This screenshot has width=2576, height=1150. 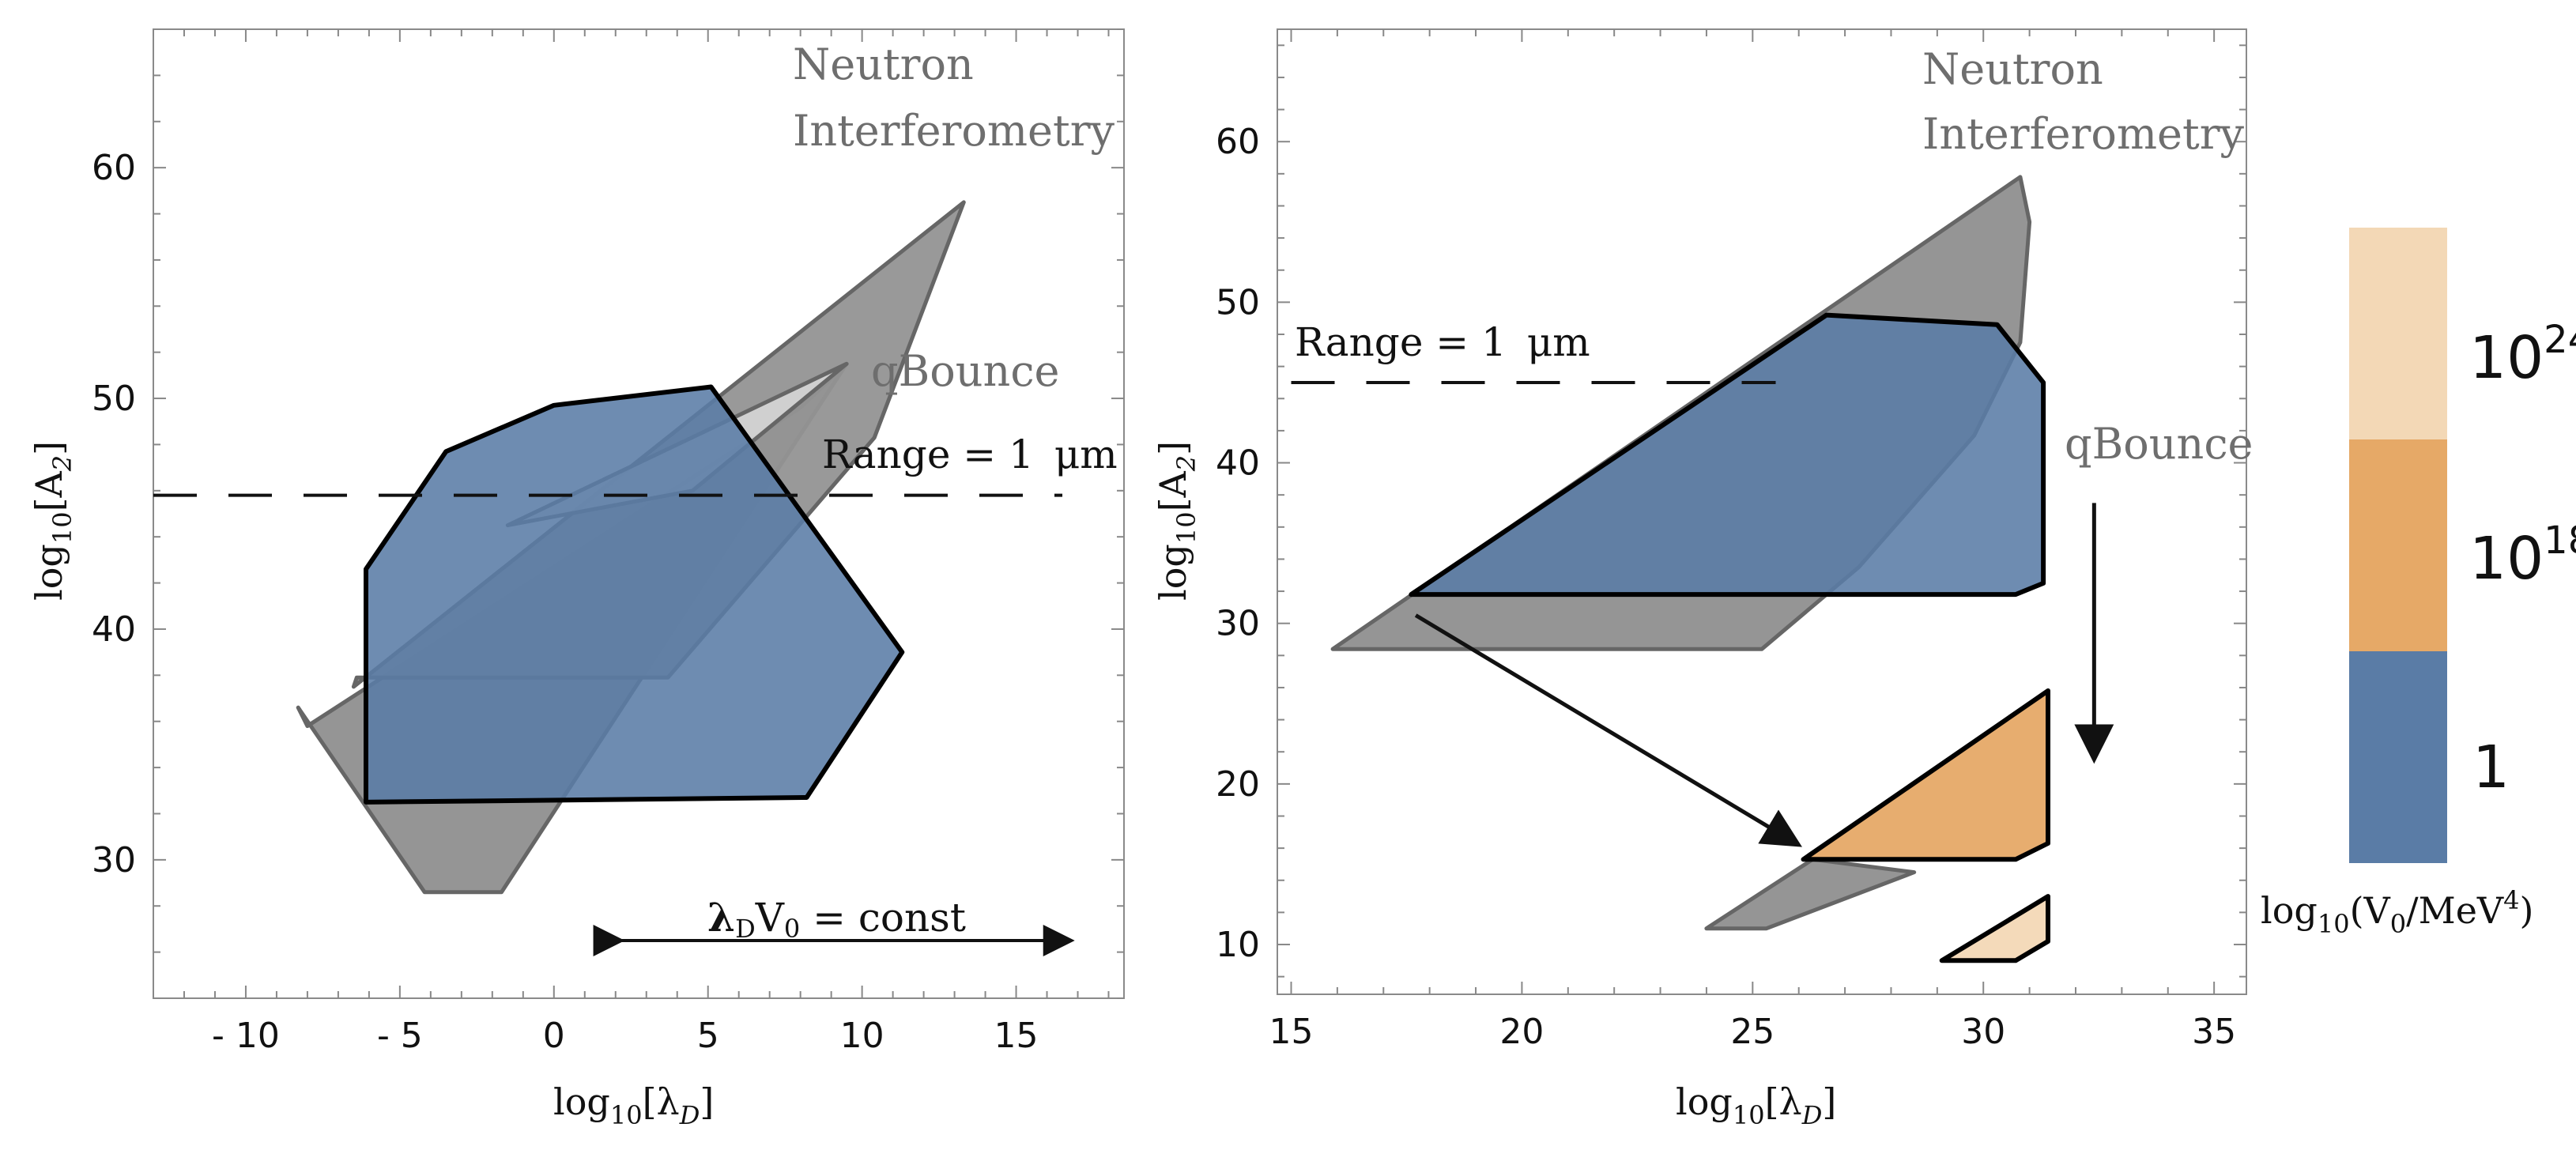 I want to click on right-qbounce-label: qBounce, so click(x=2159, y=444).